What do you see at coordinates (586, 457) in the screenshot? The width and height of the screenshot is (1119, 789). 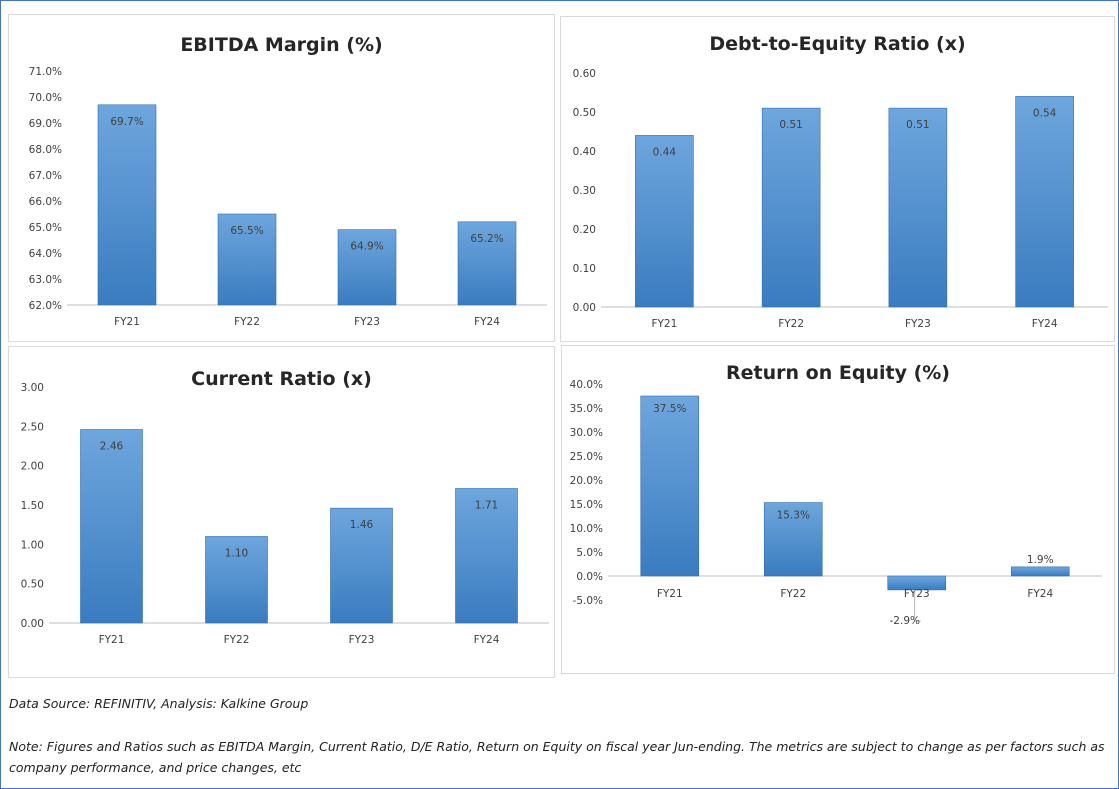 I see `y-tick-label: 25.0%` at bounding box center [586, 457].